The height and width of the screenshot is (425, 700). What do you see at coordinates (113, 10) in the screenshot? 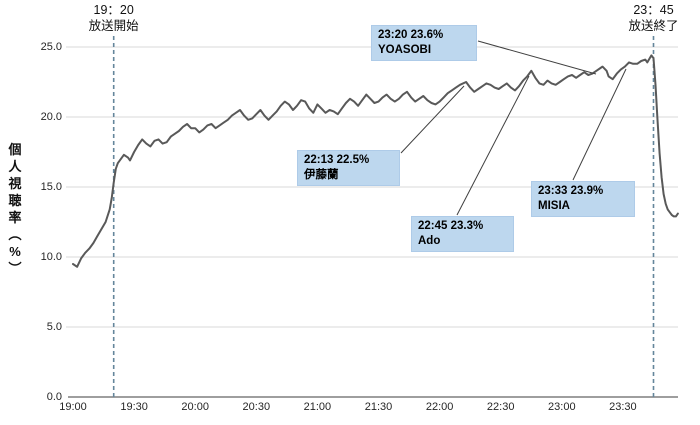
I see `broadcast-start-time: 19：20` at bounding box center [113, 10].